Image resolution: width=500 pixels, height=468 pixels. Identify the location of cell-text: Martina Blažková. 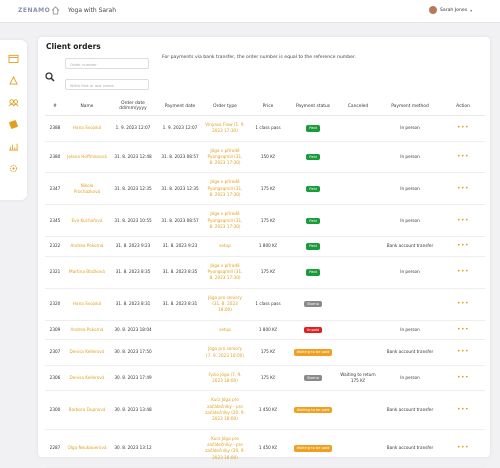
(87, 272).